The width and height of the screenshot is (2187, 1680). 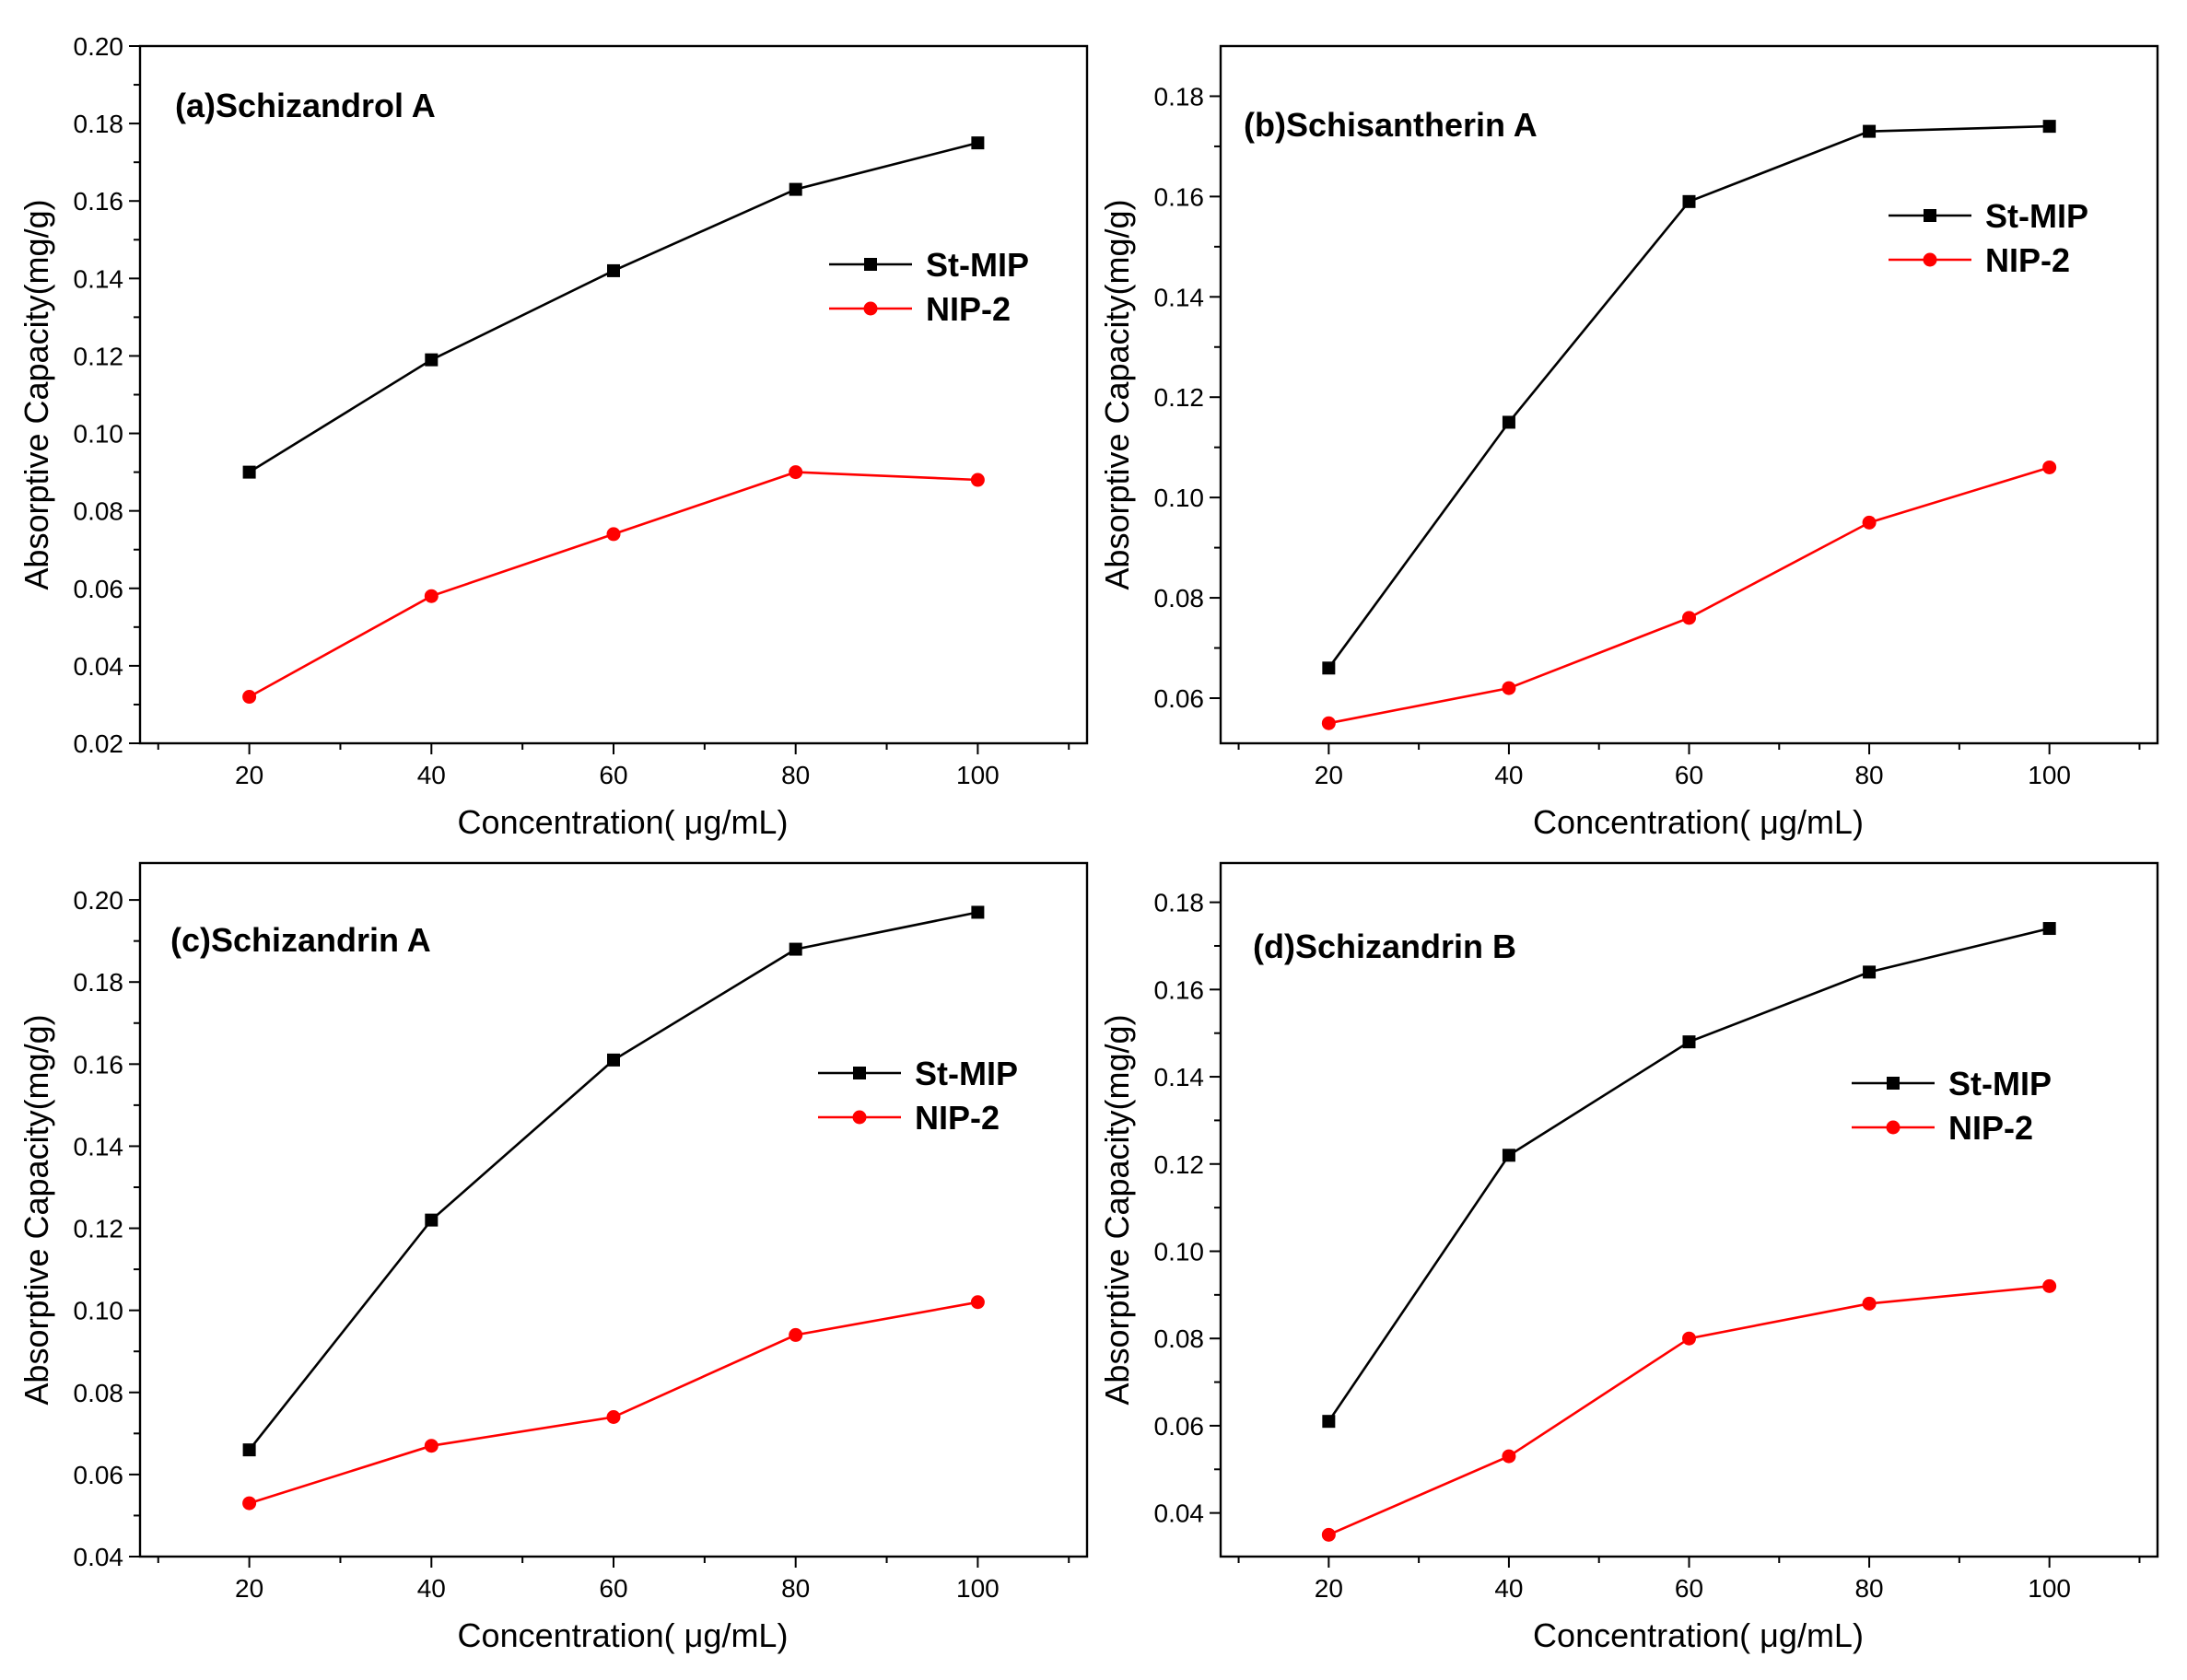 I want to click on panel-title: (d)Schizandrin B, so click(x=1384, y=946).